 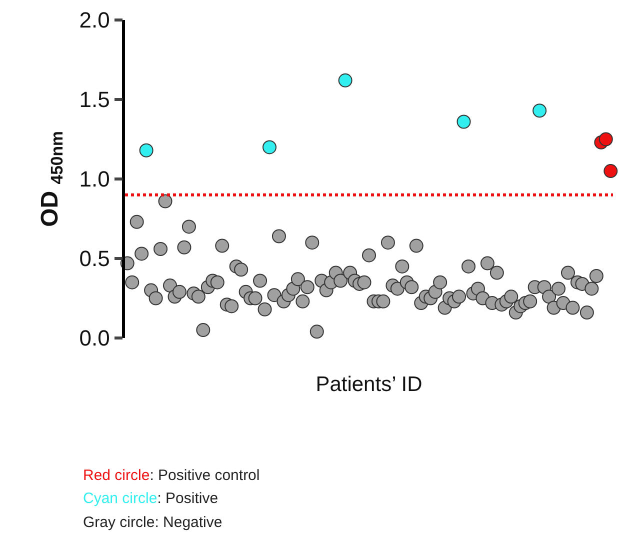 What do you see at coordinates (94, 259) in the screenshot?
I see `y-tick-label: 0.5` at bounding box center [94, 259].